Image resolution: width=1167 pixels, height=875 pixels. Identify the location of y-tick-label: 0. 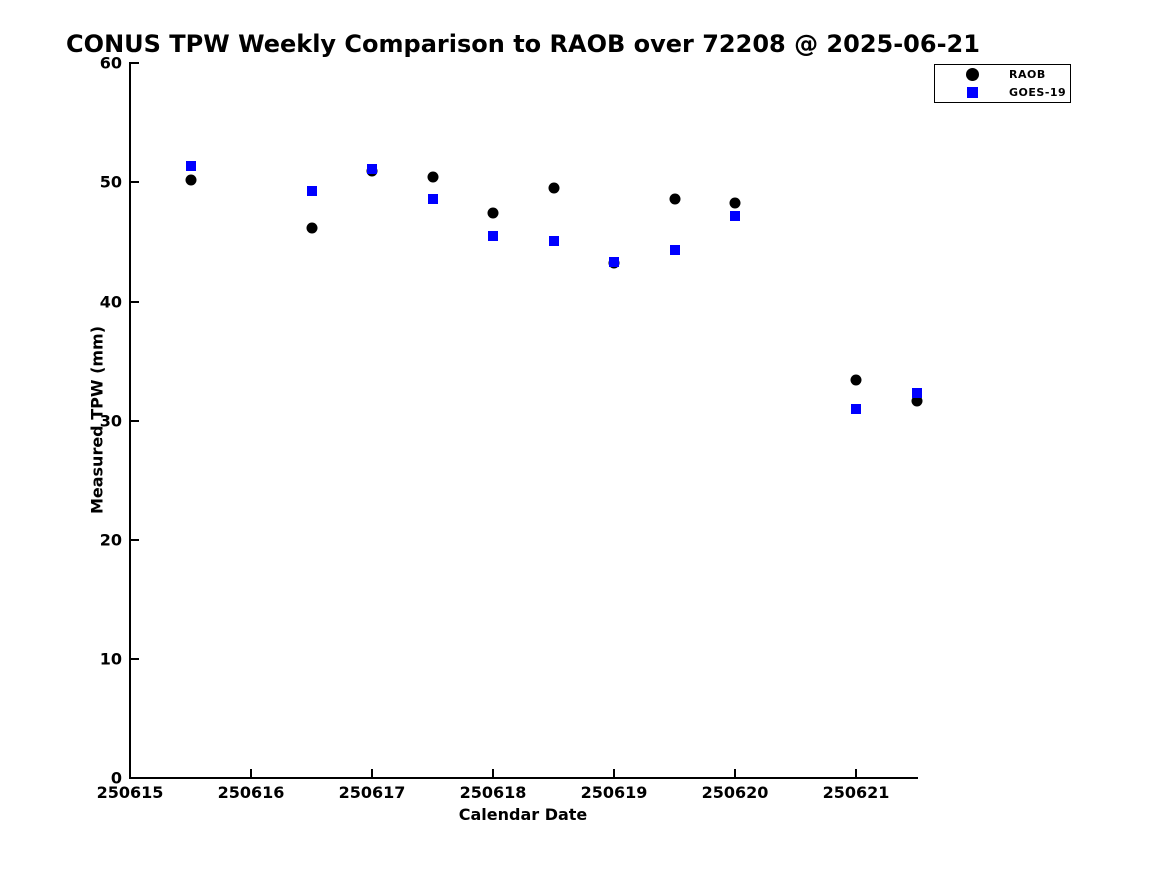
(116, 778).